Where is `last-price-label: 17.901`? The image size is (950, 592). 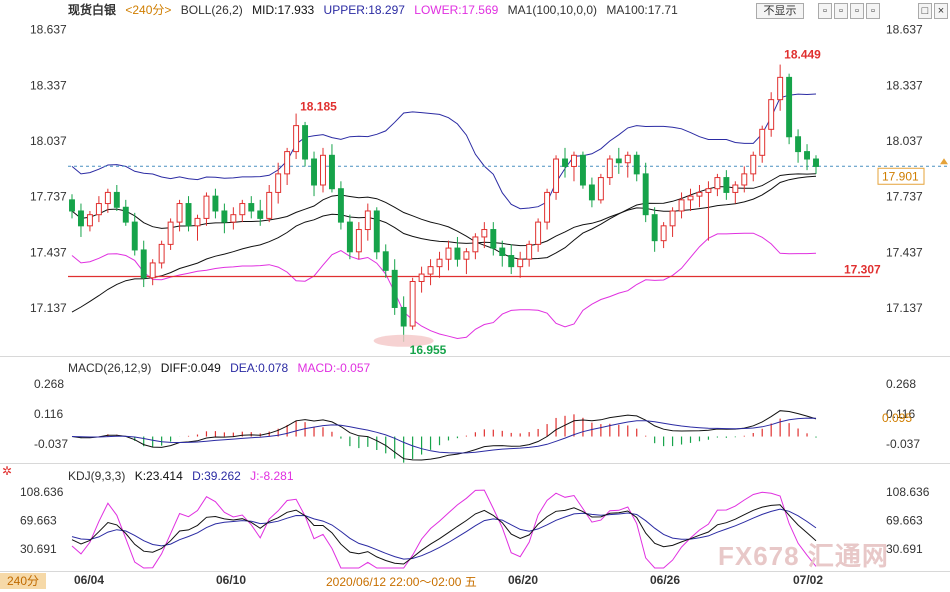 last-price-label: 17.901 is located at coordinates (900, 176).